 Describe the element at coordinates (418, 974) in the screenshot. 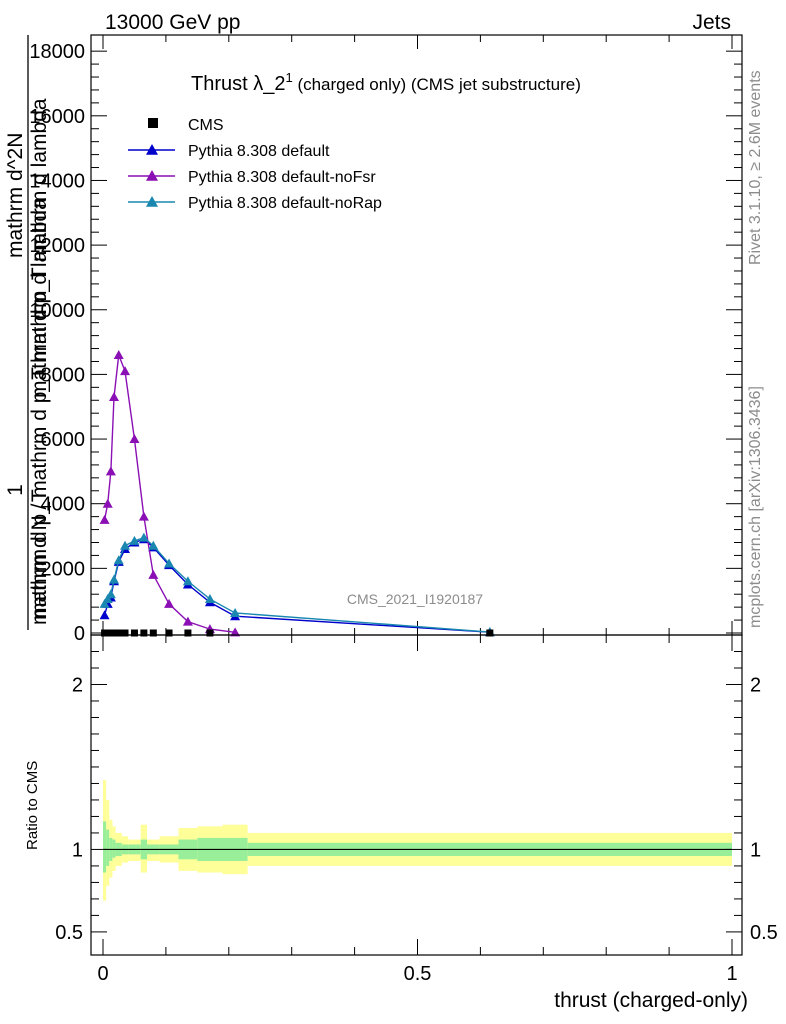

I see `ratio-x-tick-label: 0.5` at that location.